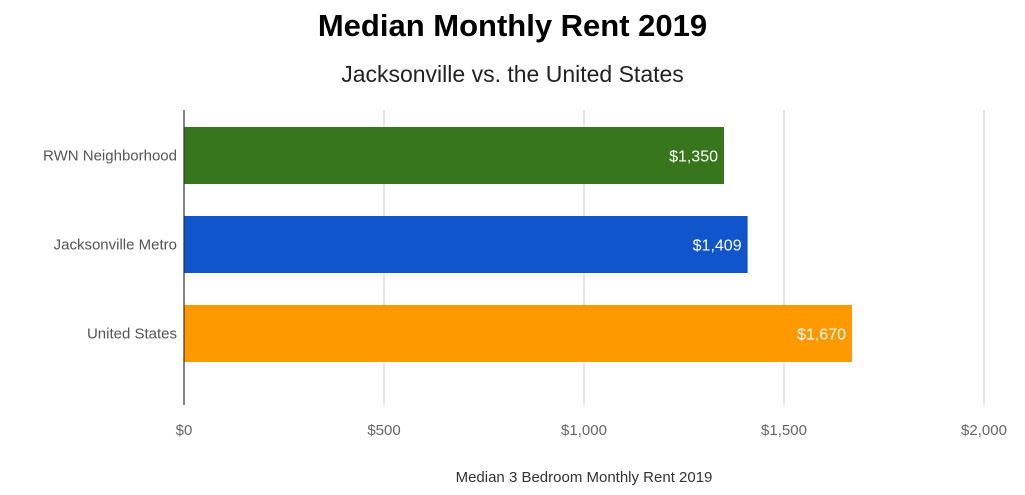  I want to click on bar-value-label: $1,350, so click(693, 157).